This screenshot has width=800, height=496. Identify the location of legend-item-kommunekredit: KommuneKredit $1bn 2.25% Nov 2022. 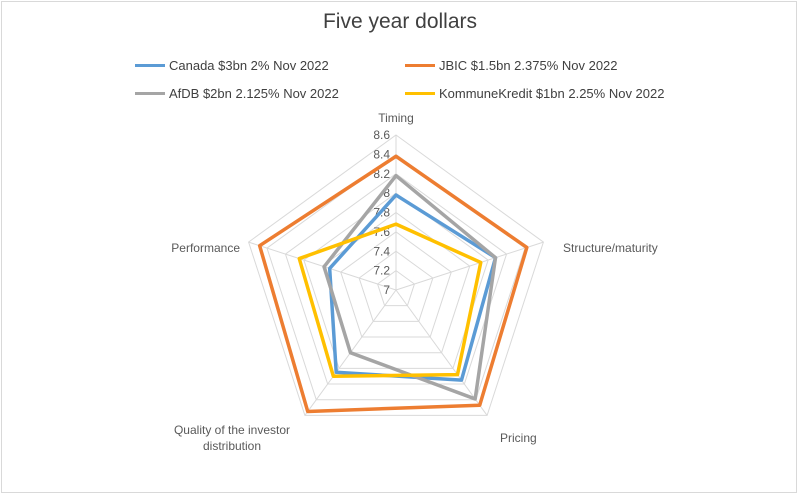
(534, 93).